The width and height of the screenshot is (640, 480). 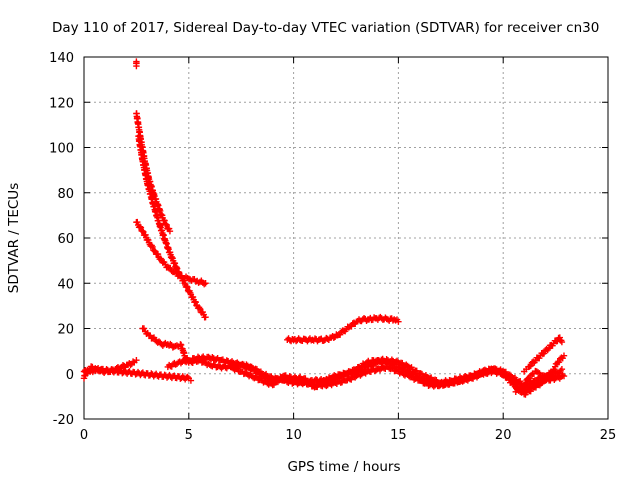 What do you see at coordinates (61, 103) in the screenshot?
I see `y-tick-label: 120` at bounding box center [61, 103].